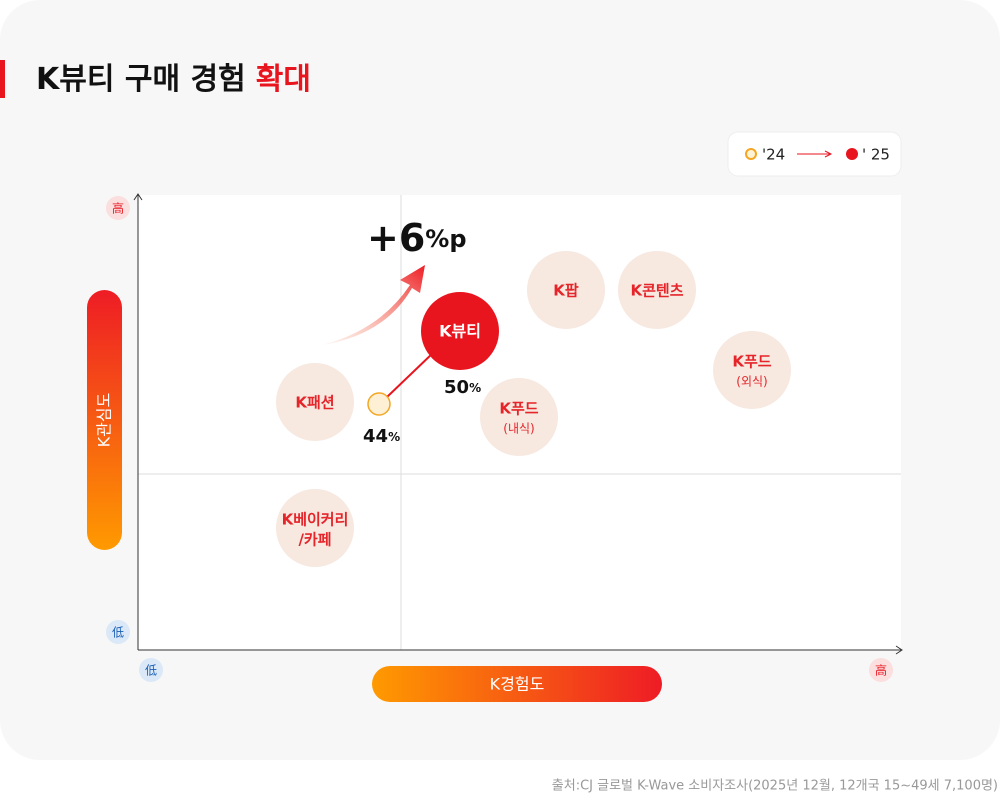  What do you see at coordinates (518, 429) in the screenshot?
I see `bubble-label: (내식)` at bounding box center [518, 429].